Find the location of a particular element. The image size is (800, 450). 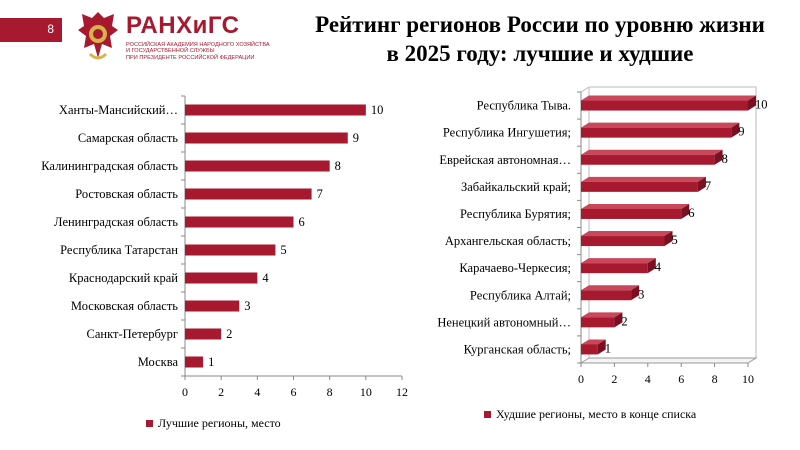

y-axis-depth-line is located at coordinates (585, 89).